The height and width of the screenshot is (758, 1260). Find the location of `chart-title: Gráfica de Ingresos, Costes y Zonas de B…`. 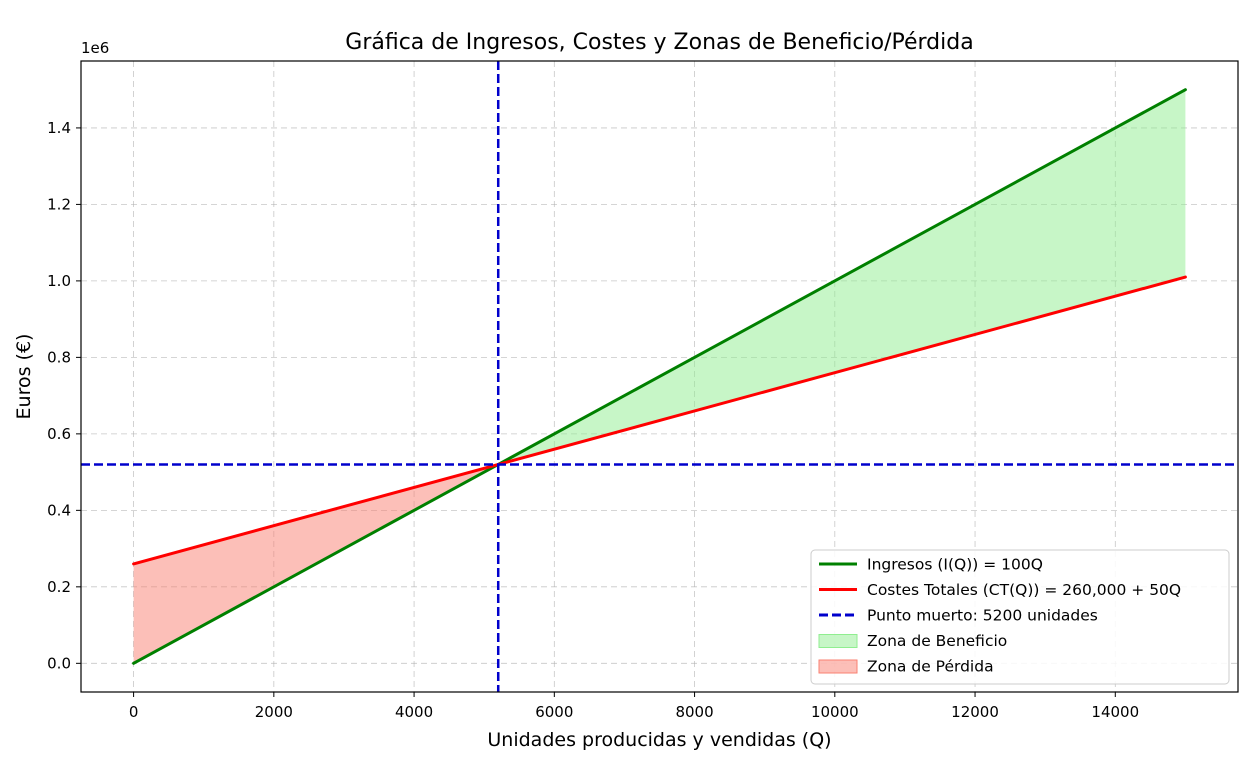

chart-title: Gráfica de Ingresos, Costes y Zonas de B… is located at coordinates (659, 42).